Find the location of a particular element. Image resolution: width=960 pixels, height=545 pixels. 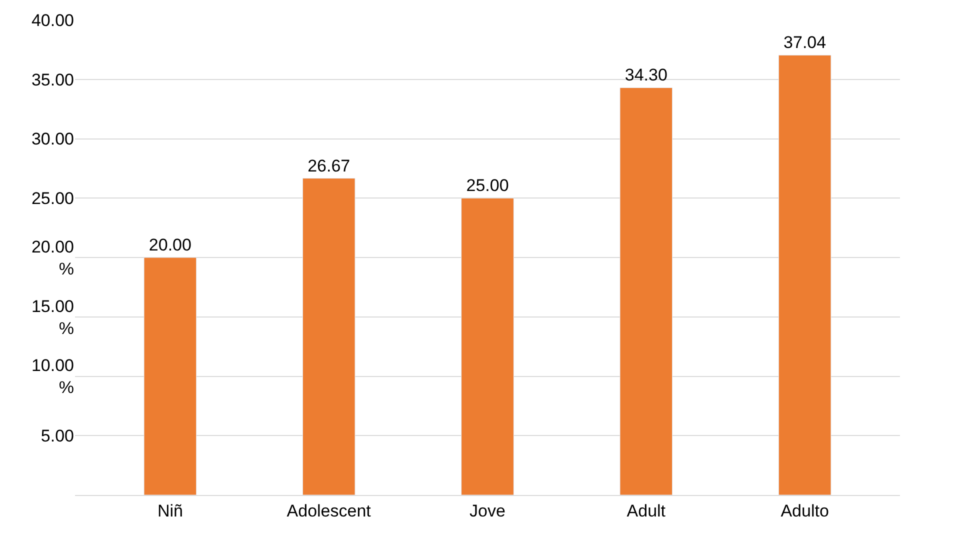

y-tick-label: 5.00 is located at coordinates (57, 436).